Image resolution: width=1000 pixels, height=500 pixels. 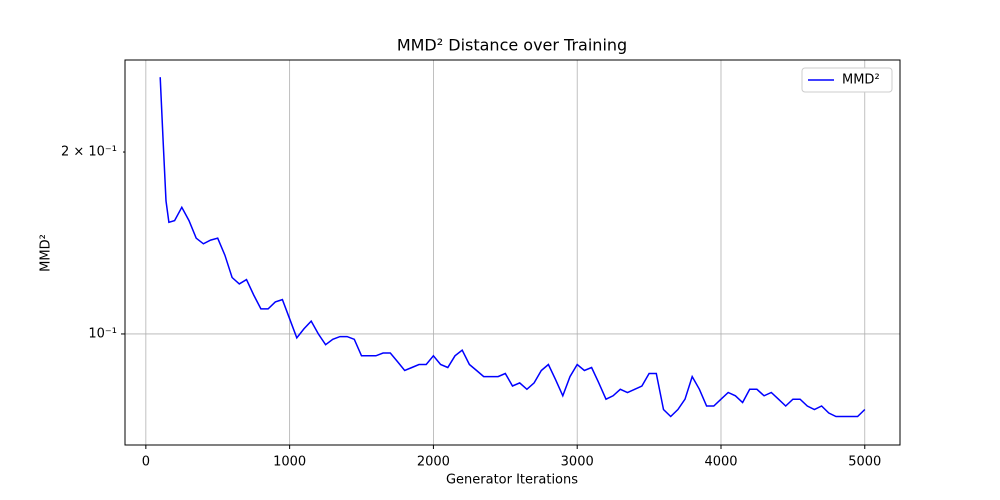 I want to click on y-tick-label: 10⁻¹, so click(x=102, y=333).